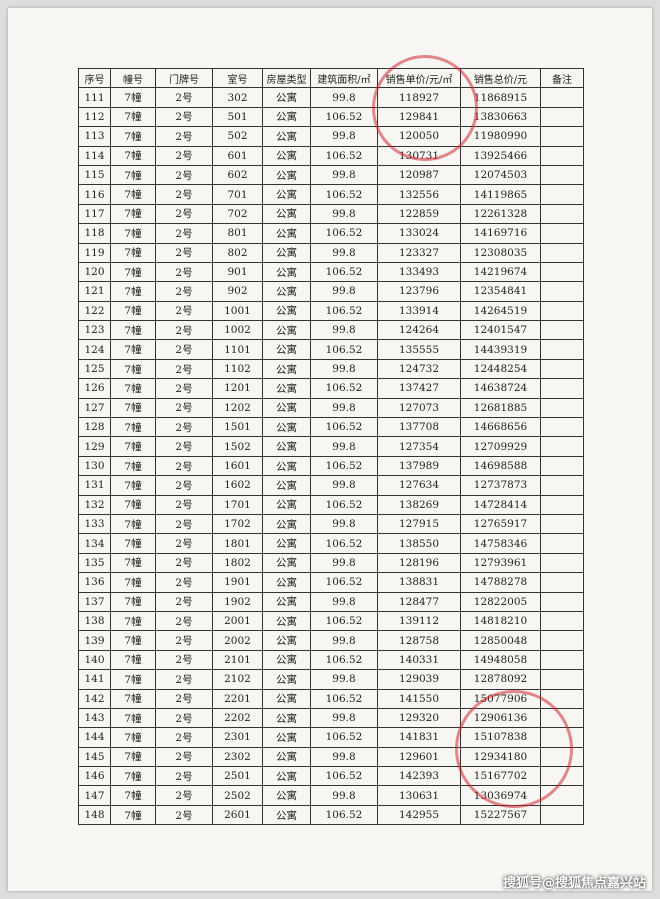  Describe the element at coordinates (237, 194) in the screenshot. I see `table-cell: 701` at that location.